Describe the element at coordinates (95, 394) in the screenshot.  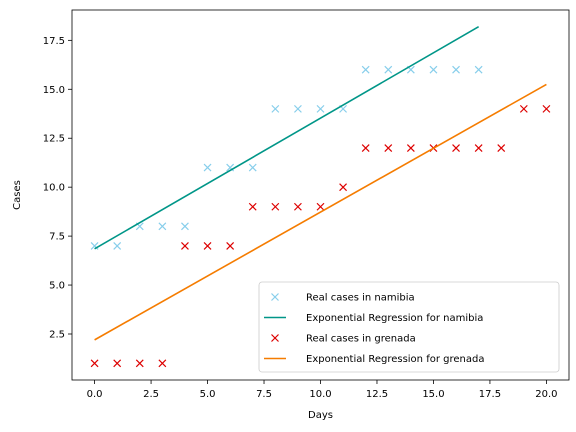
I see `x-tick-label: 0.0` at that location.